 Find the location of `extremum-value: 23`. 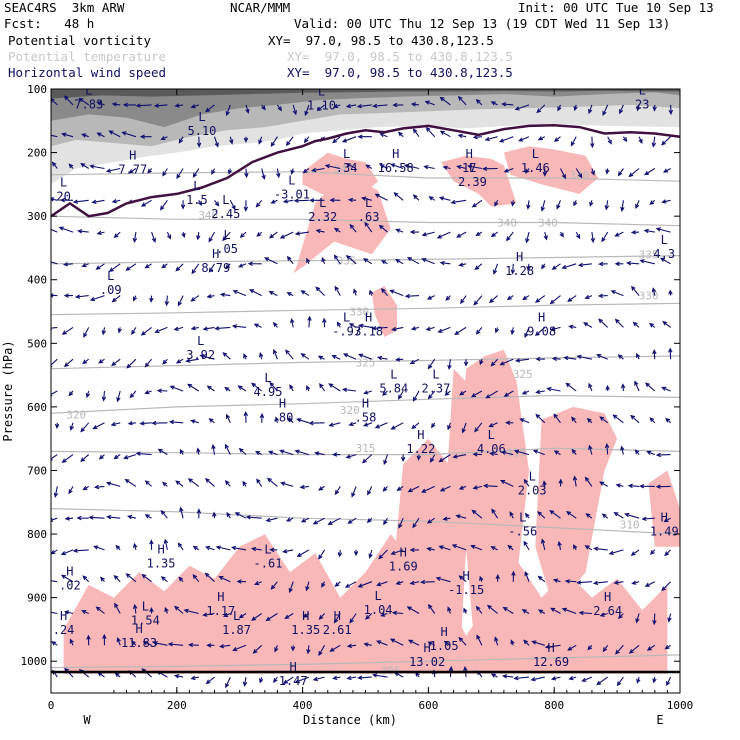

extremum-value: 23 is located at coordinates (642, 104).